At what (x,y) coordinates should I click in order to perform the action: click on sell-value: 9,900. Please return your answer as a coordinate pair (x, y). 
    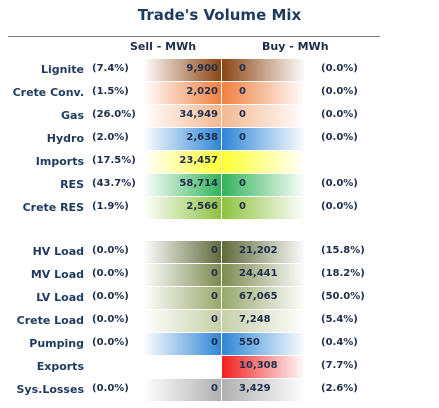
    Looking at the image, I should click on (202, 68).